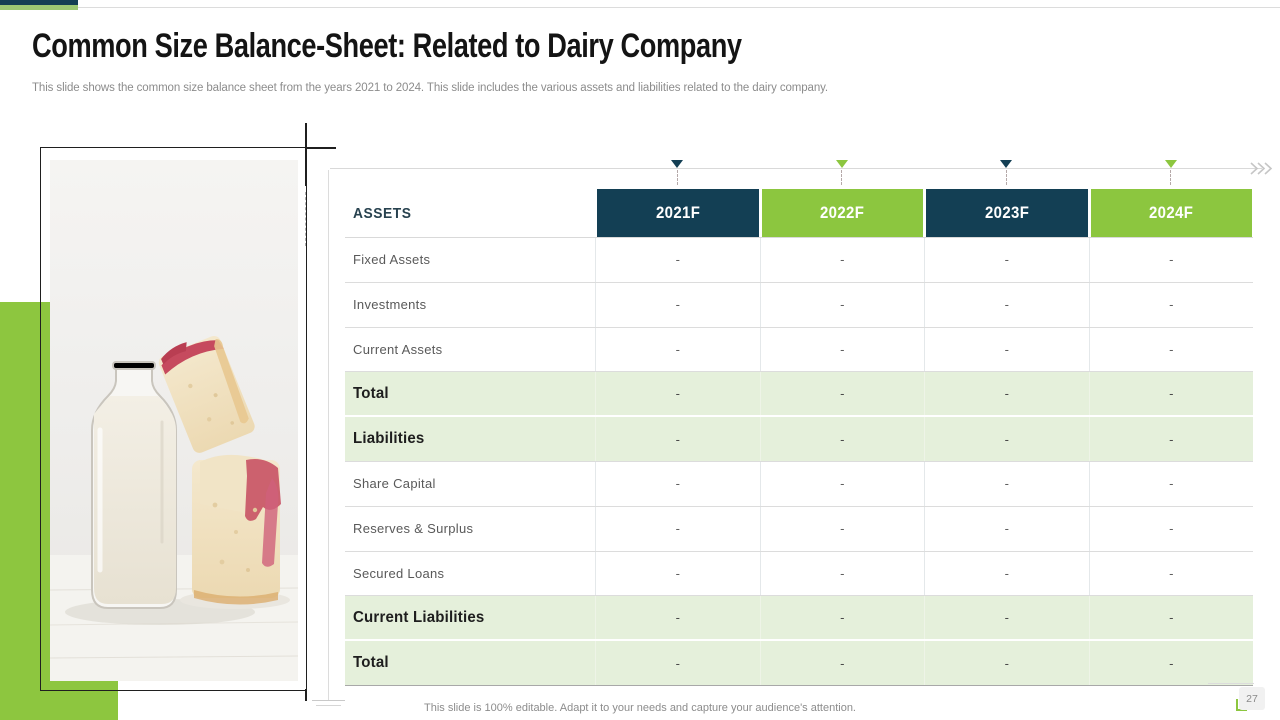  I want to click on row-label-cell: Reserves & Surplus, so click(470, 529).